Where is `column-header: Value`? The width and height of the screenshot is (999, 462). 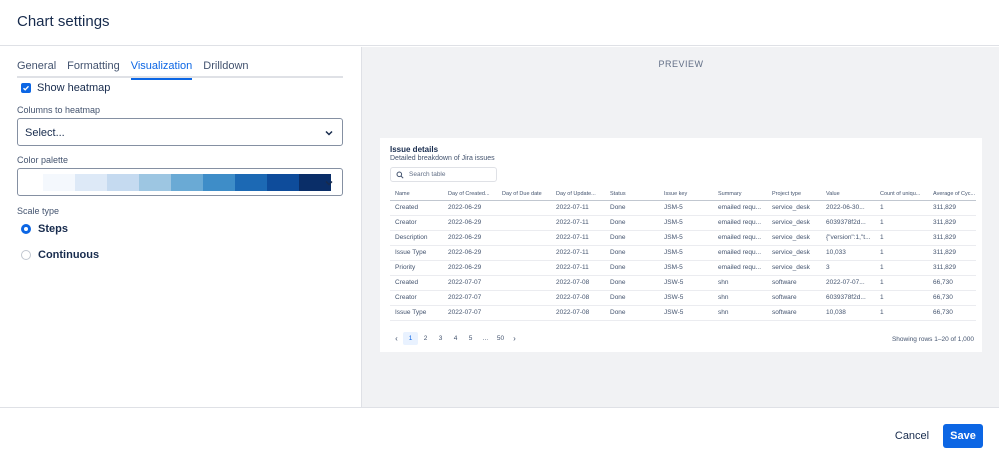
column-header: Value is located at coordinates (848, 195).